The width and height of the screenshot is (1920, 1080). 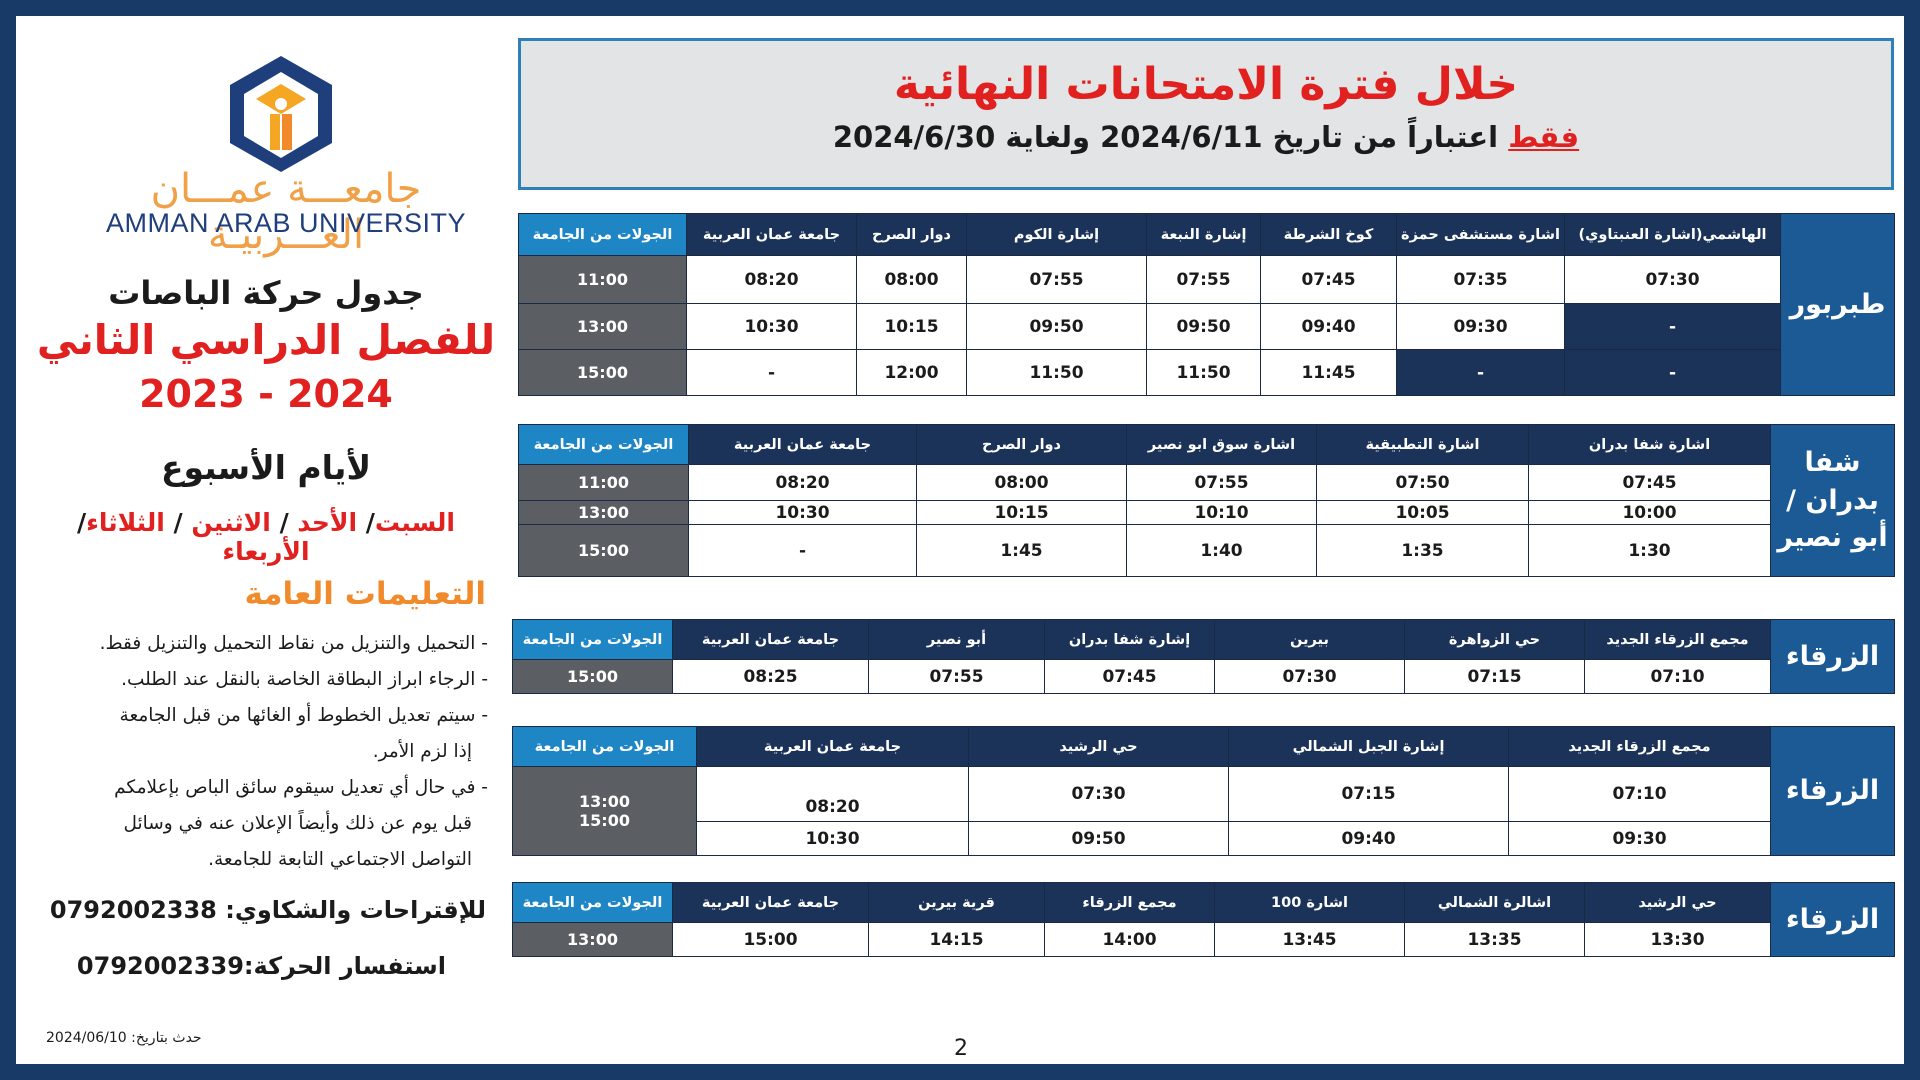 I want to click on university-name-english: AMMAN ARAB UNIVERSITY, so click(x=286, y=223).